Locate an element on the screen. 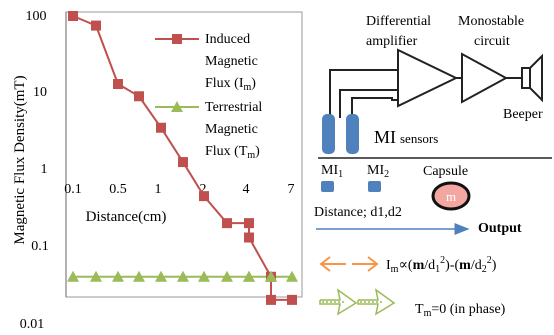 The width and height of the screenshot is (554, 335). y-axis-label: Magnetic Flux Density(mT) is located at coordinates (20, 159).